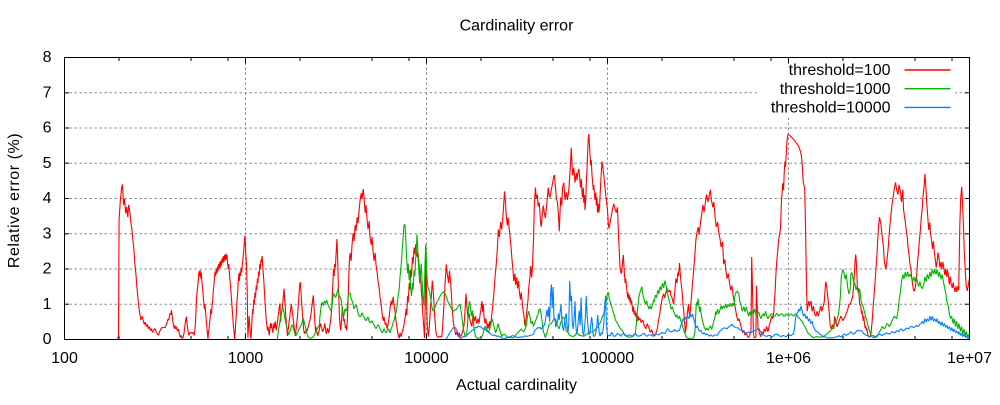 The width and height of the screenshot is (1000, 405). Describe the element at coordinates (426, 358) in the screenshot. I see `svg-text: 10000` at that location.